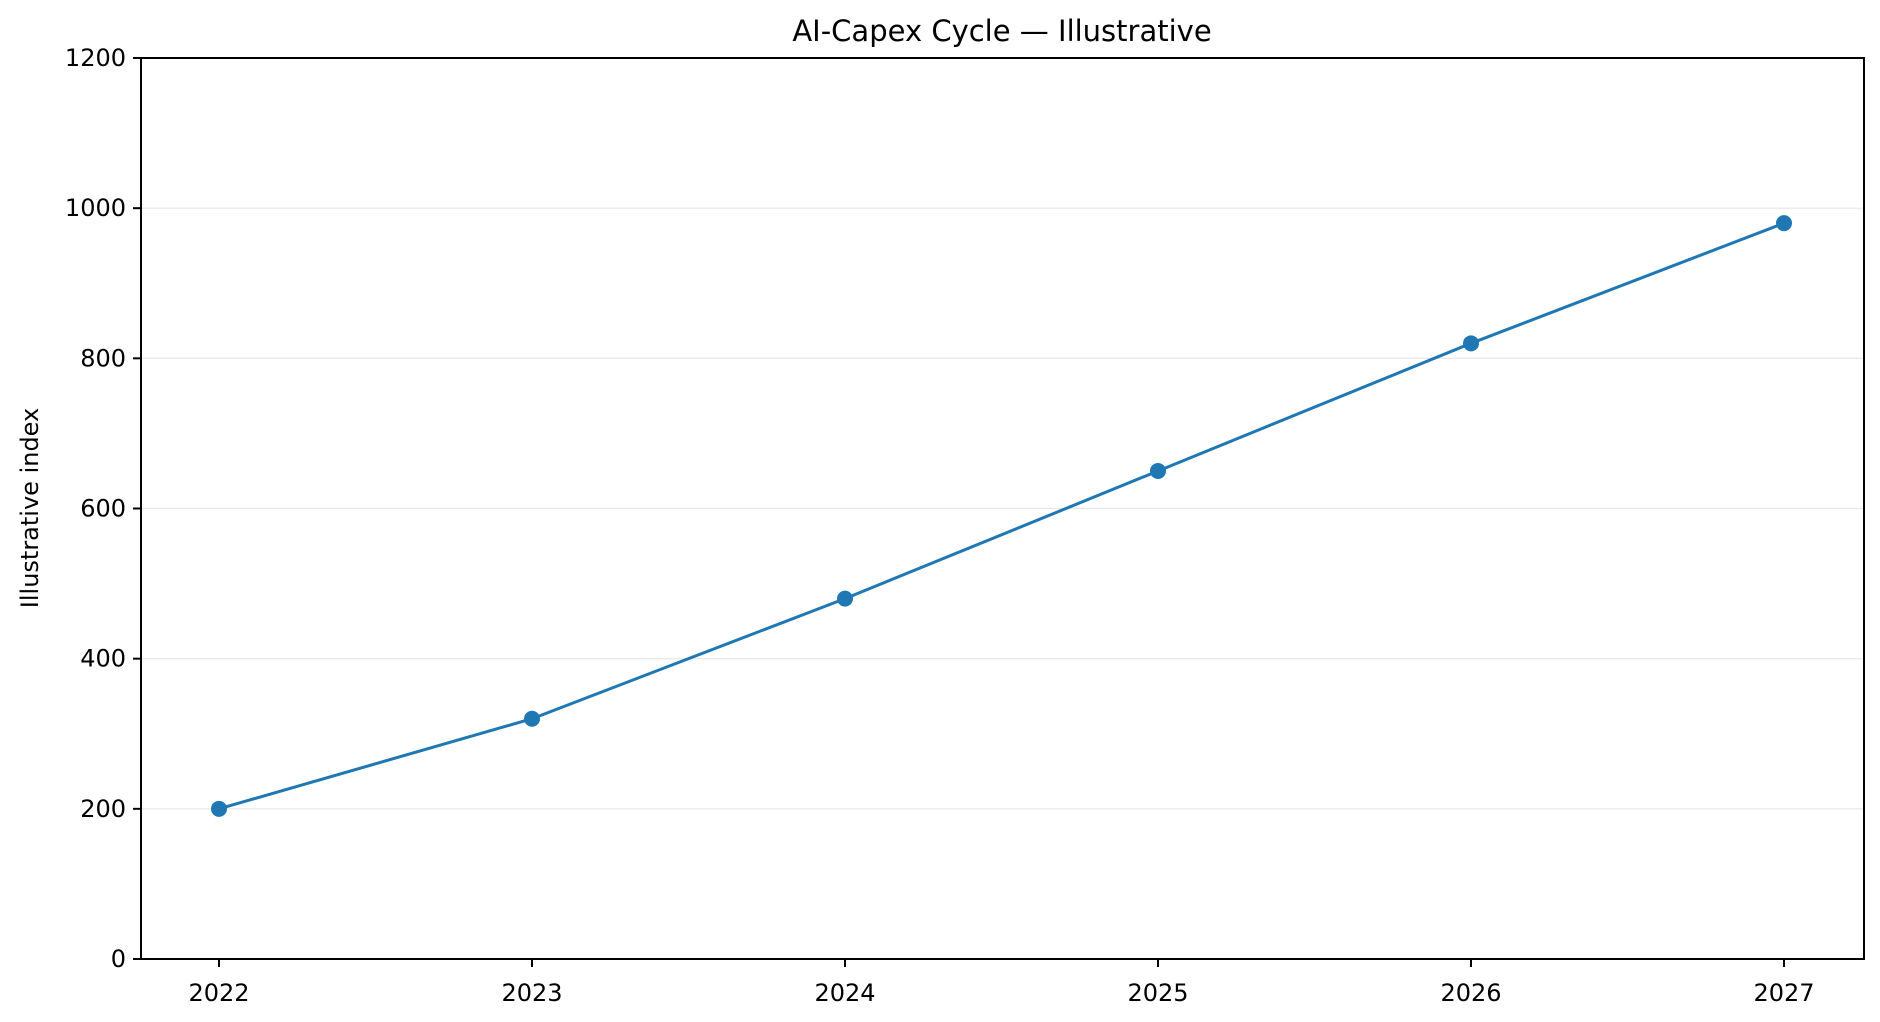 This screenshot has width=1880, height=1022. I want to click on x-tick-label: 2027, so click(1783, 993).